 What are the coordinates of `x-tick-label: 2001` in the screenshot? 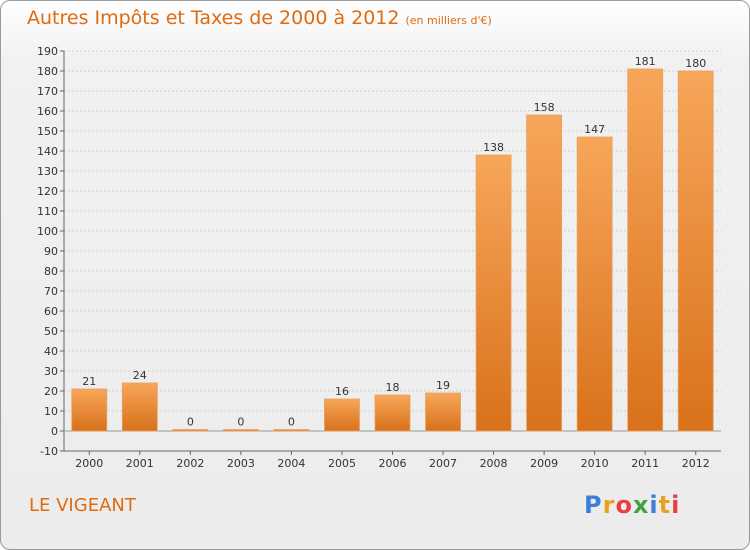 It's located at (140, 463).